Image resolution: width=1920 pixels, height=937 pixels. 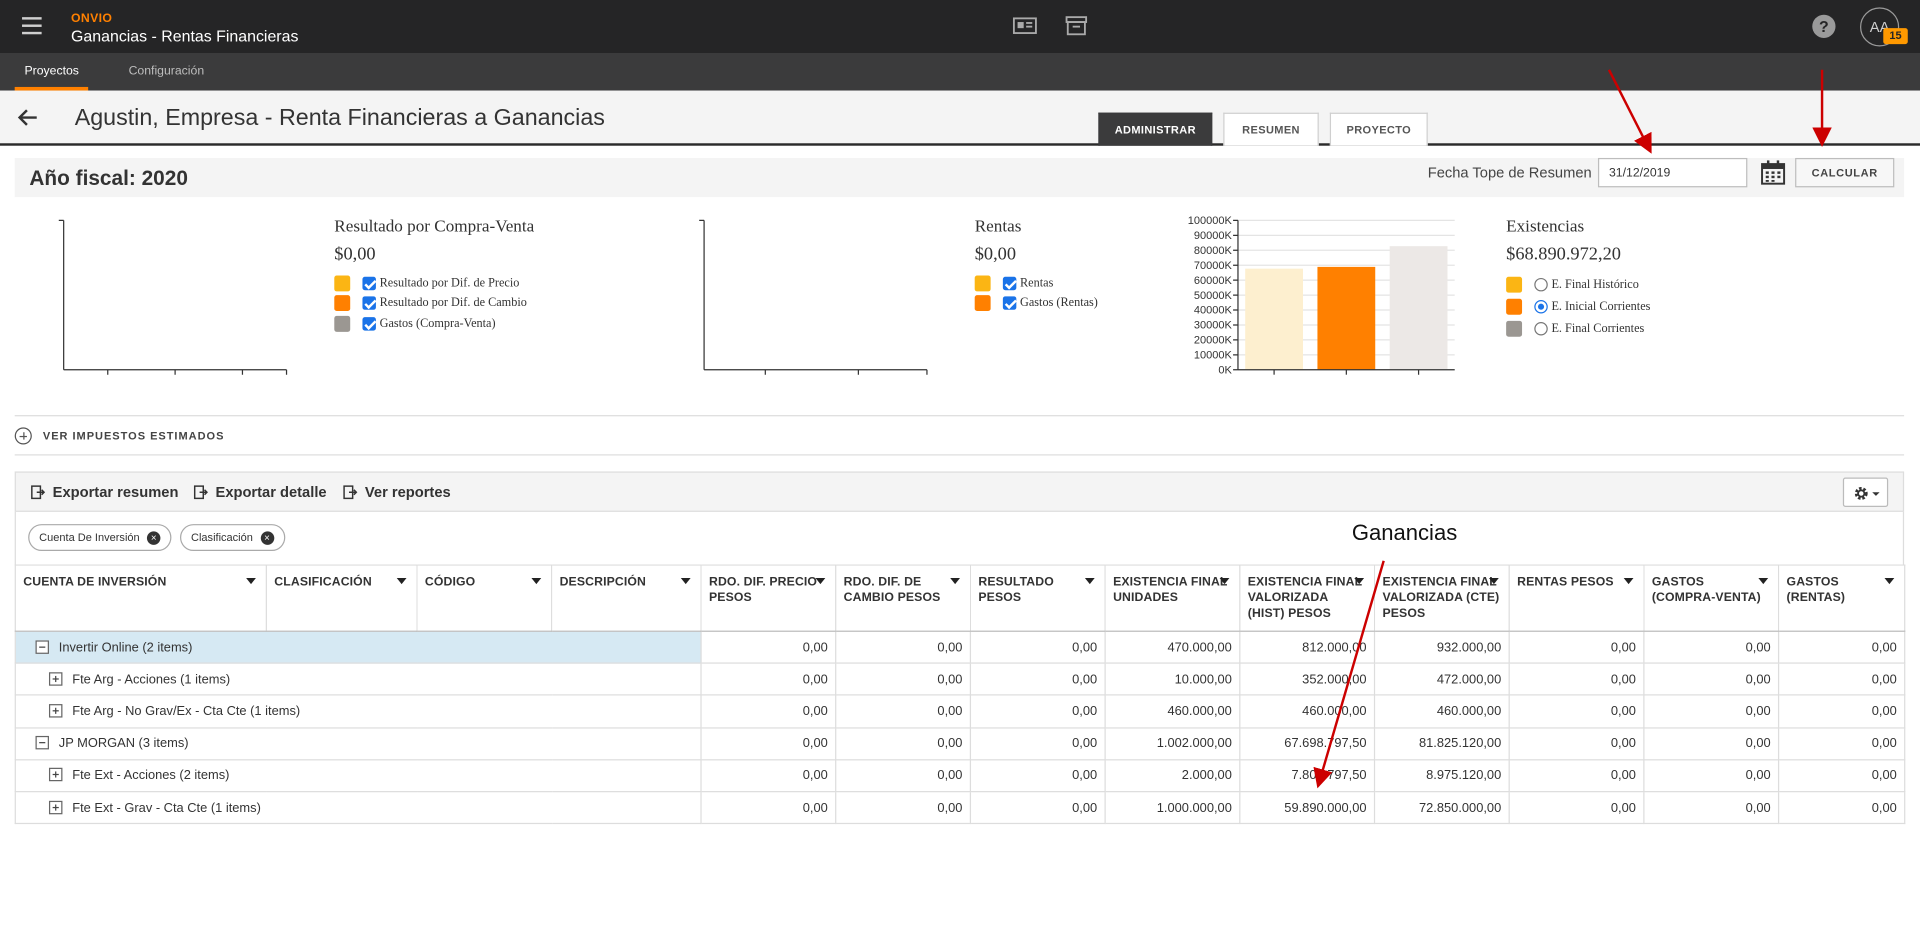 What do you see at coordinates (1672, 172) in the screenshot?
I see `fecha-tope-input` at bounding box center [1672, 172].